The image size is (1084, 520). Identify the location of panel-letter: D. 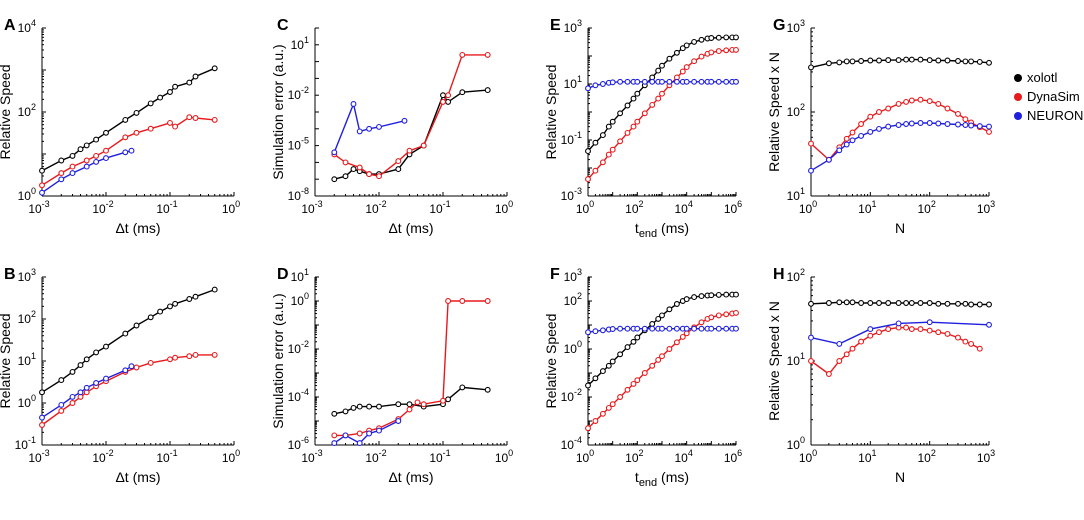
(283, 274).